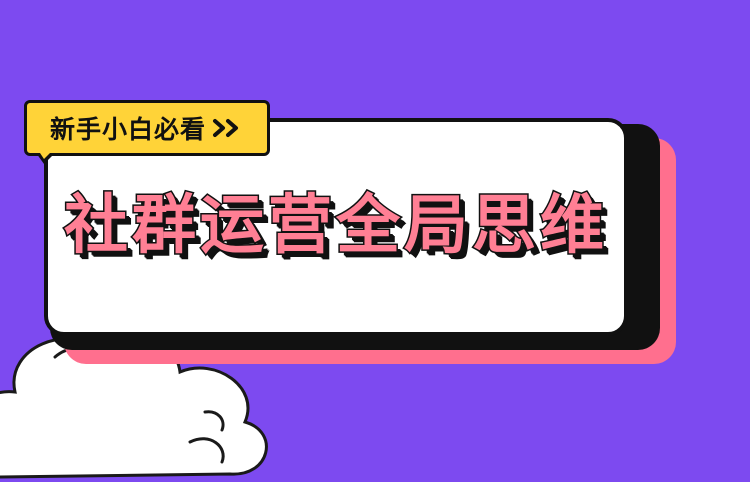 This screenshot has height=482, width=750. What do you see at coordinates (335, 226) in the screenshot?
I see `headline: 社群运营全局思维` at bounding box center [335, 226].